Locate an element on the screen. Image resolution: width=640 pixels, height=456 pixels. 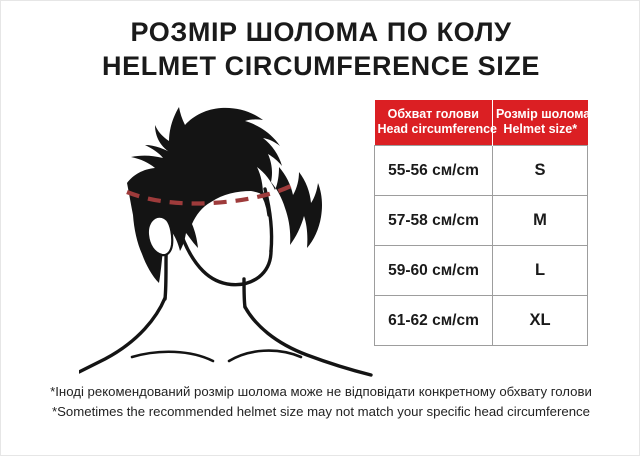
column-header-head-circumference-ua: Обхват голови is located at coordinates (433, 114).